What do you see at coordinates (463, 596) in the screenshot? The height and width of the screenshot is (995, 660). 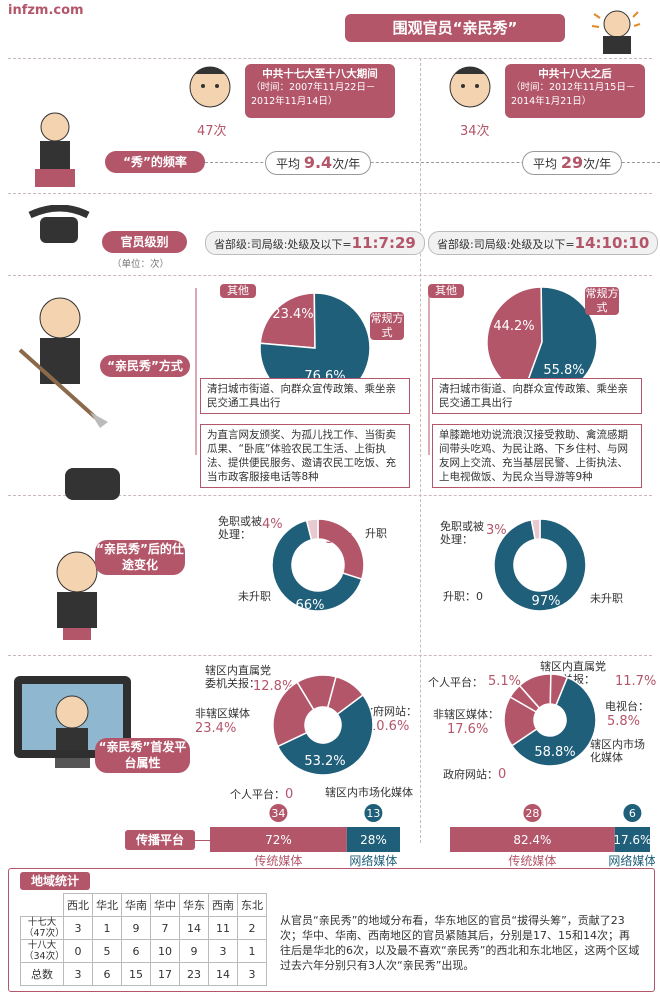 I see `career-right-promoted-label: 升职：0` at bounding box center [463, 596].